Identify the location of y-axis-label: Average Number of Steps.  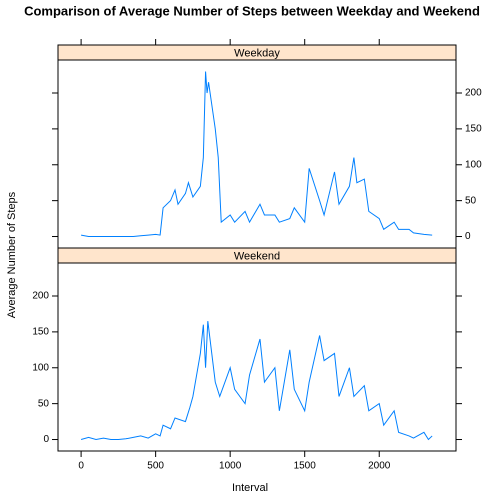
(12, 254).